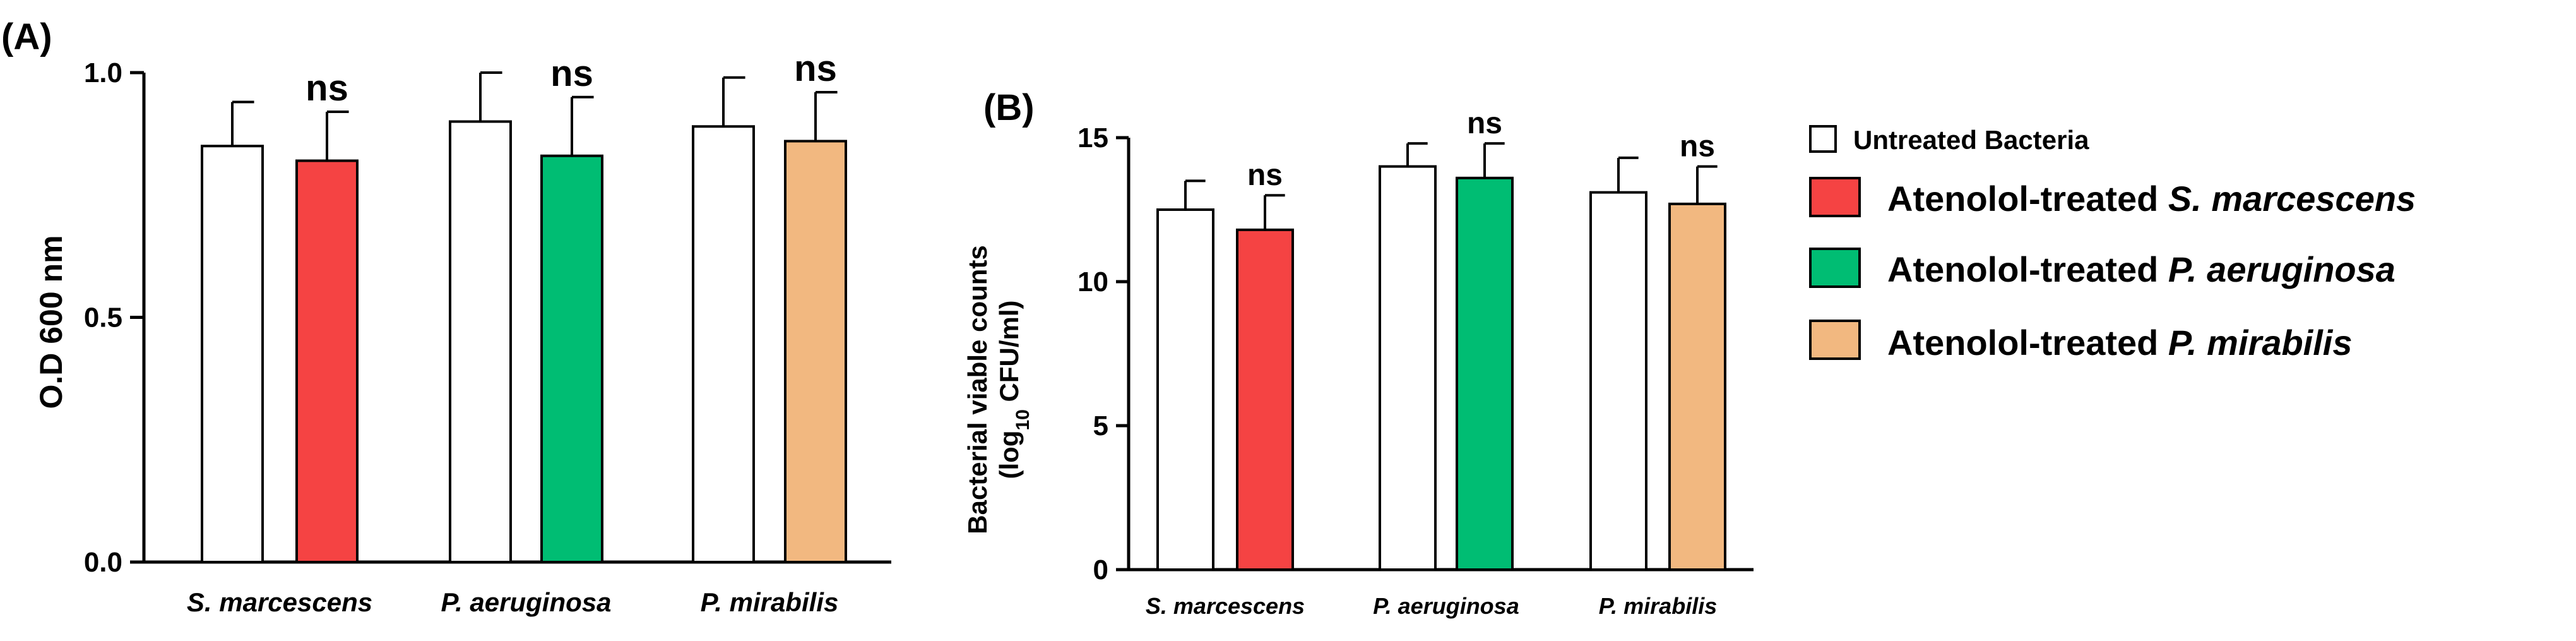 The image size is (2576, 641). Describe the element at coordinates (327, 361) in the screenshot. I see `panel-a-bar-treated-s-marcescens` at that location.